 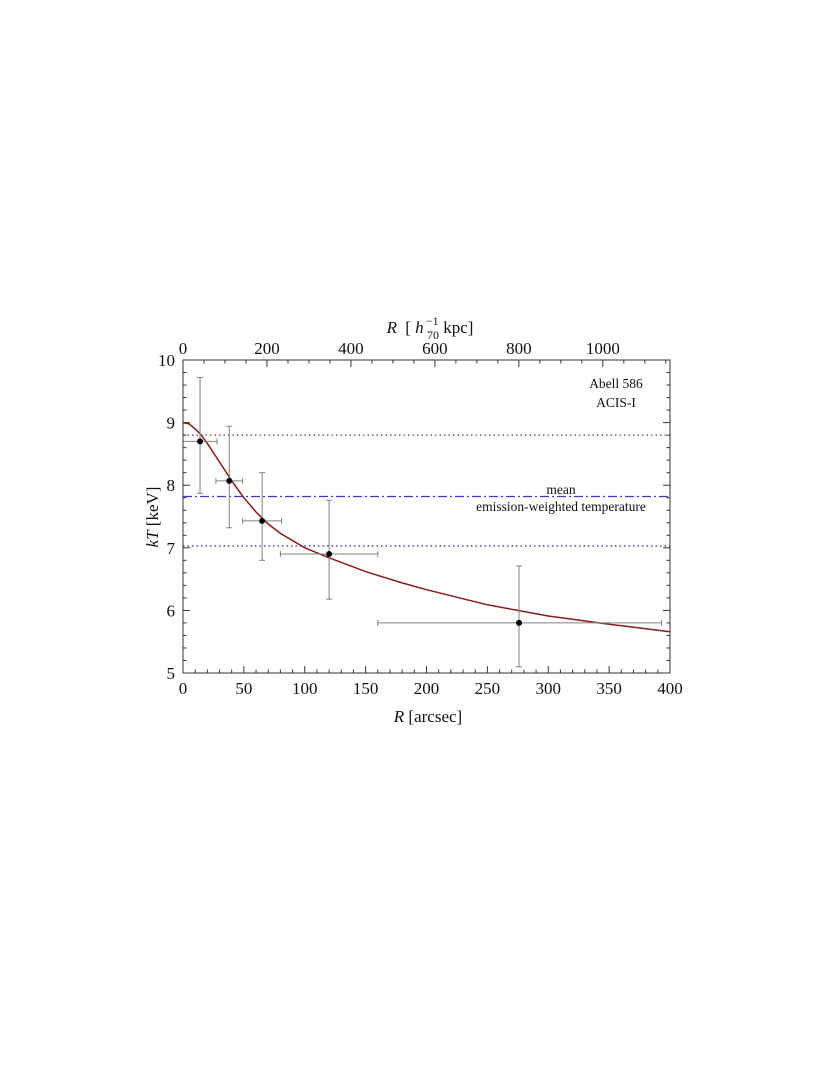 What do you see at coordinates (171, 423) in the screenshot?
I see `y-tick-label: 9` at bounding box center [171, 423].